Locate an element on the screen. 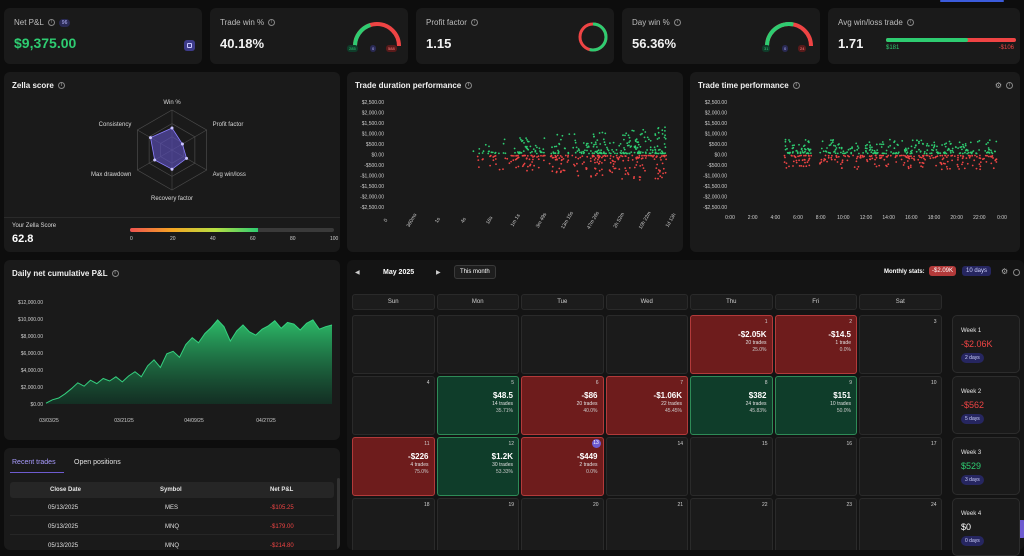 The image size is (1024, 556). calendar-day-cell: 15 is located at coordinates (731, 466).